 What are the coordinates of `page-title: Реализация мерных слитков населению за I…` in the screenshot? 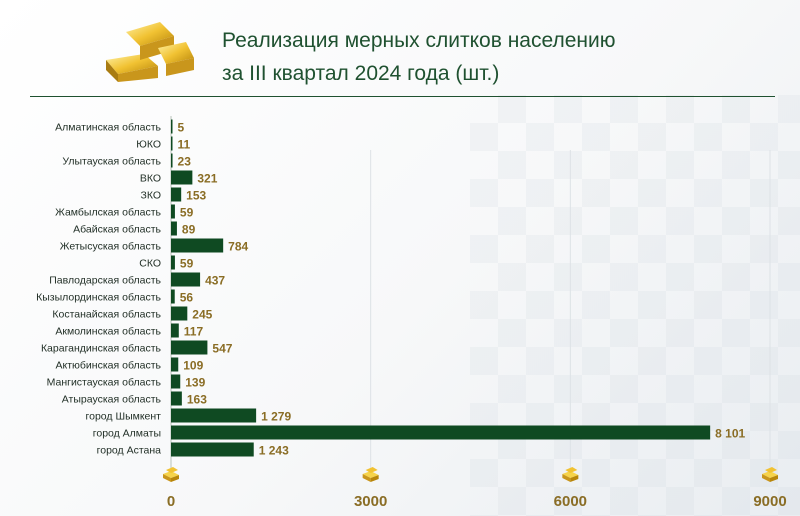 It's located at (482, 57).